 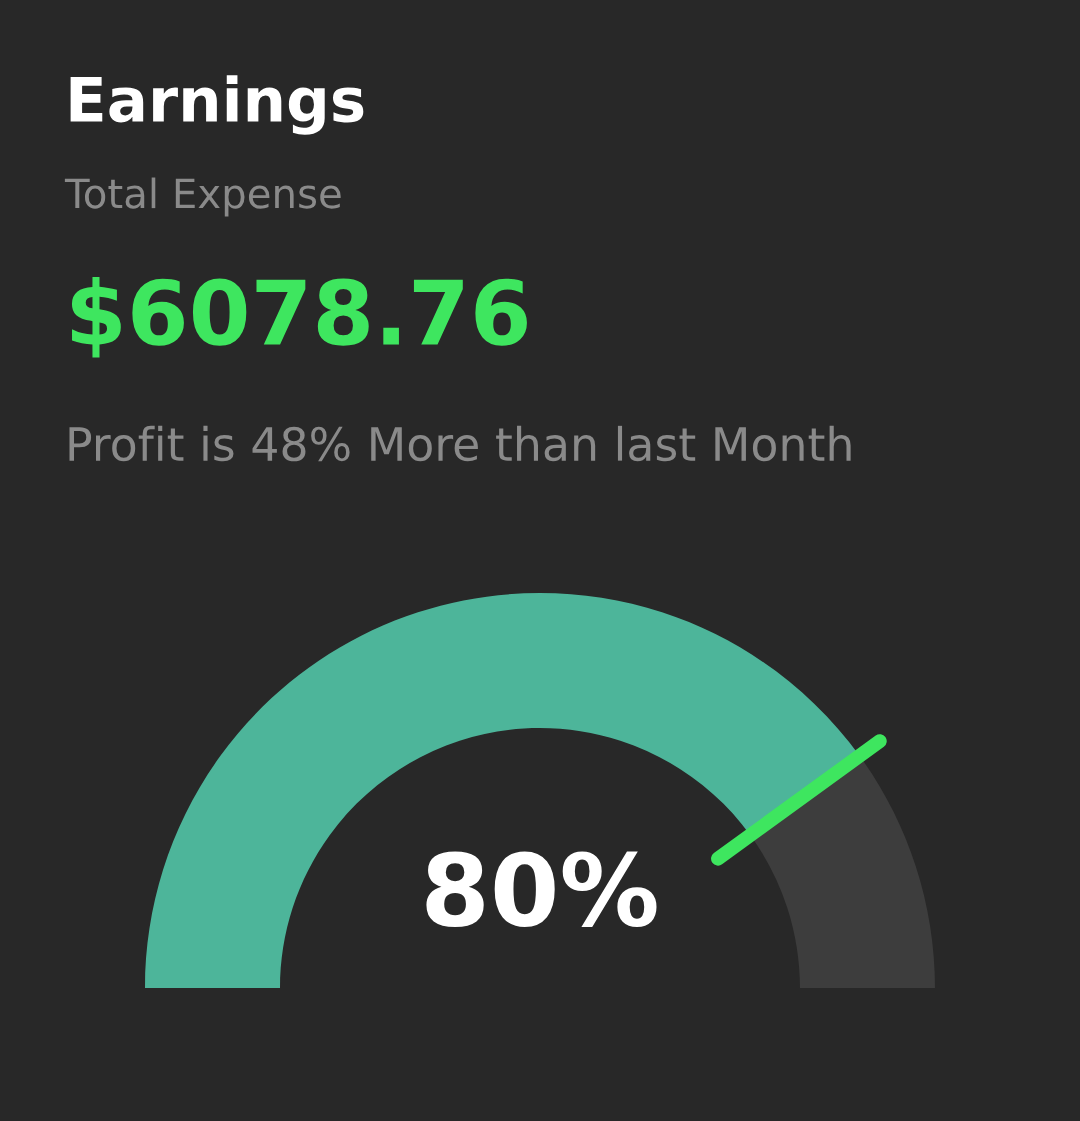 I want to click on text: $6078.76, so click(x=299, y=317).